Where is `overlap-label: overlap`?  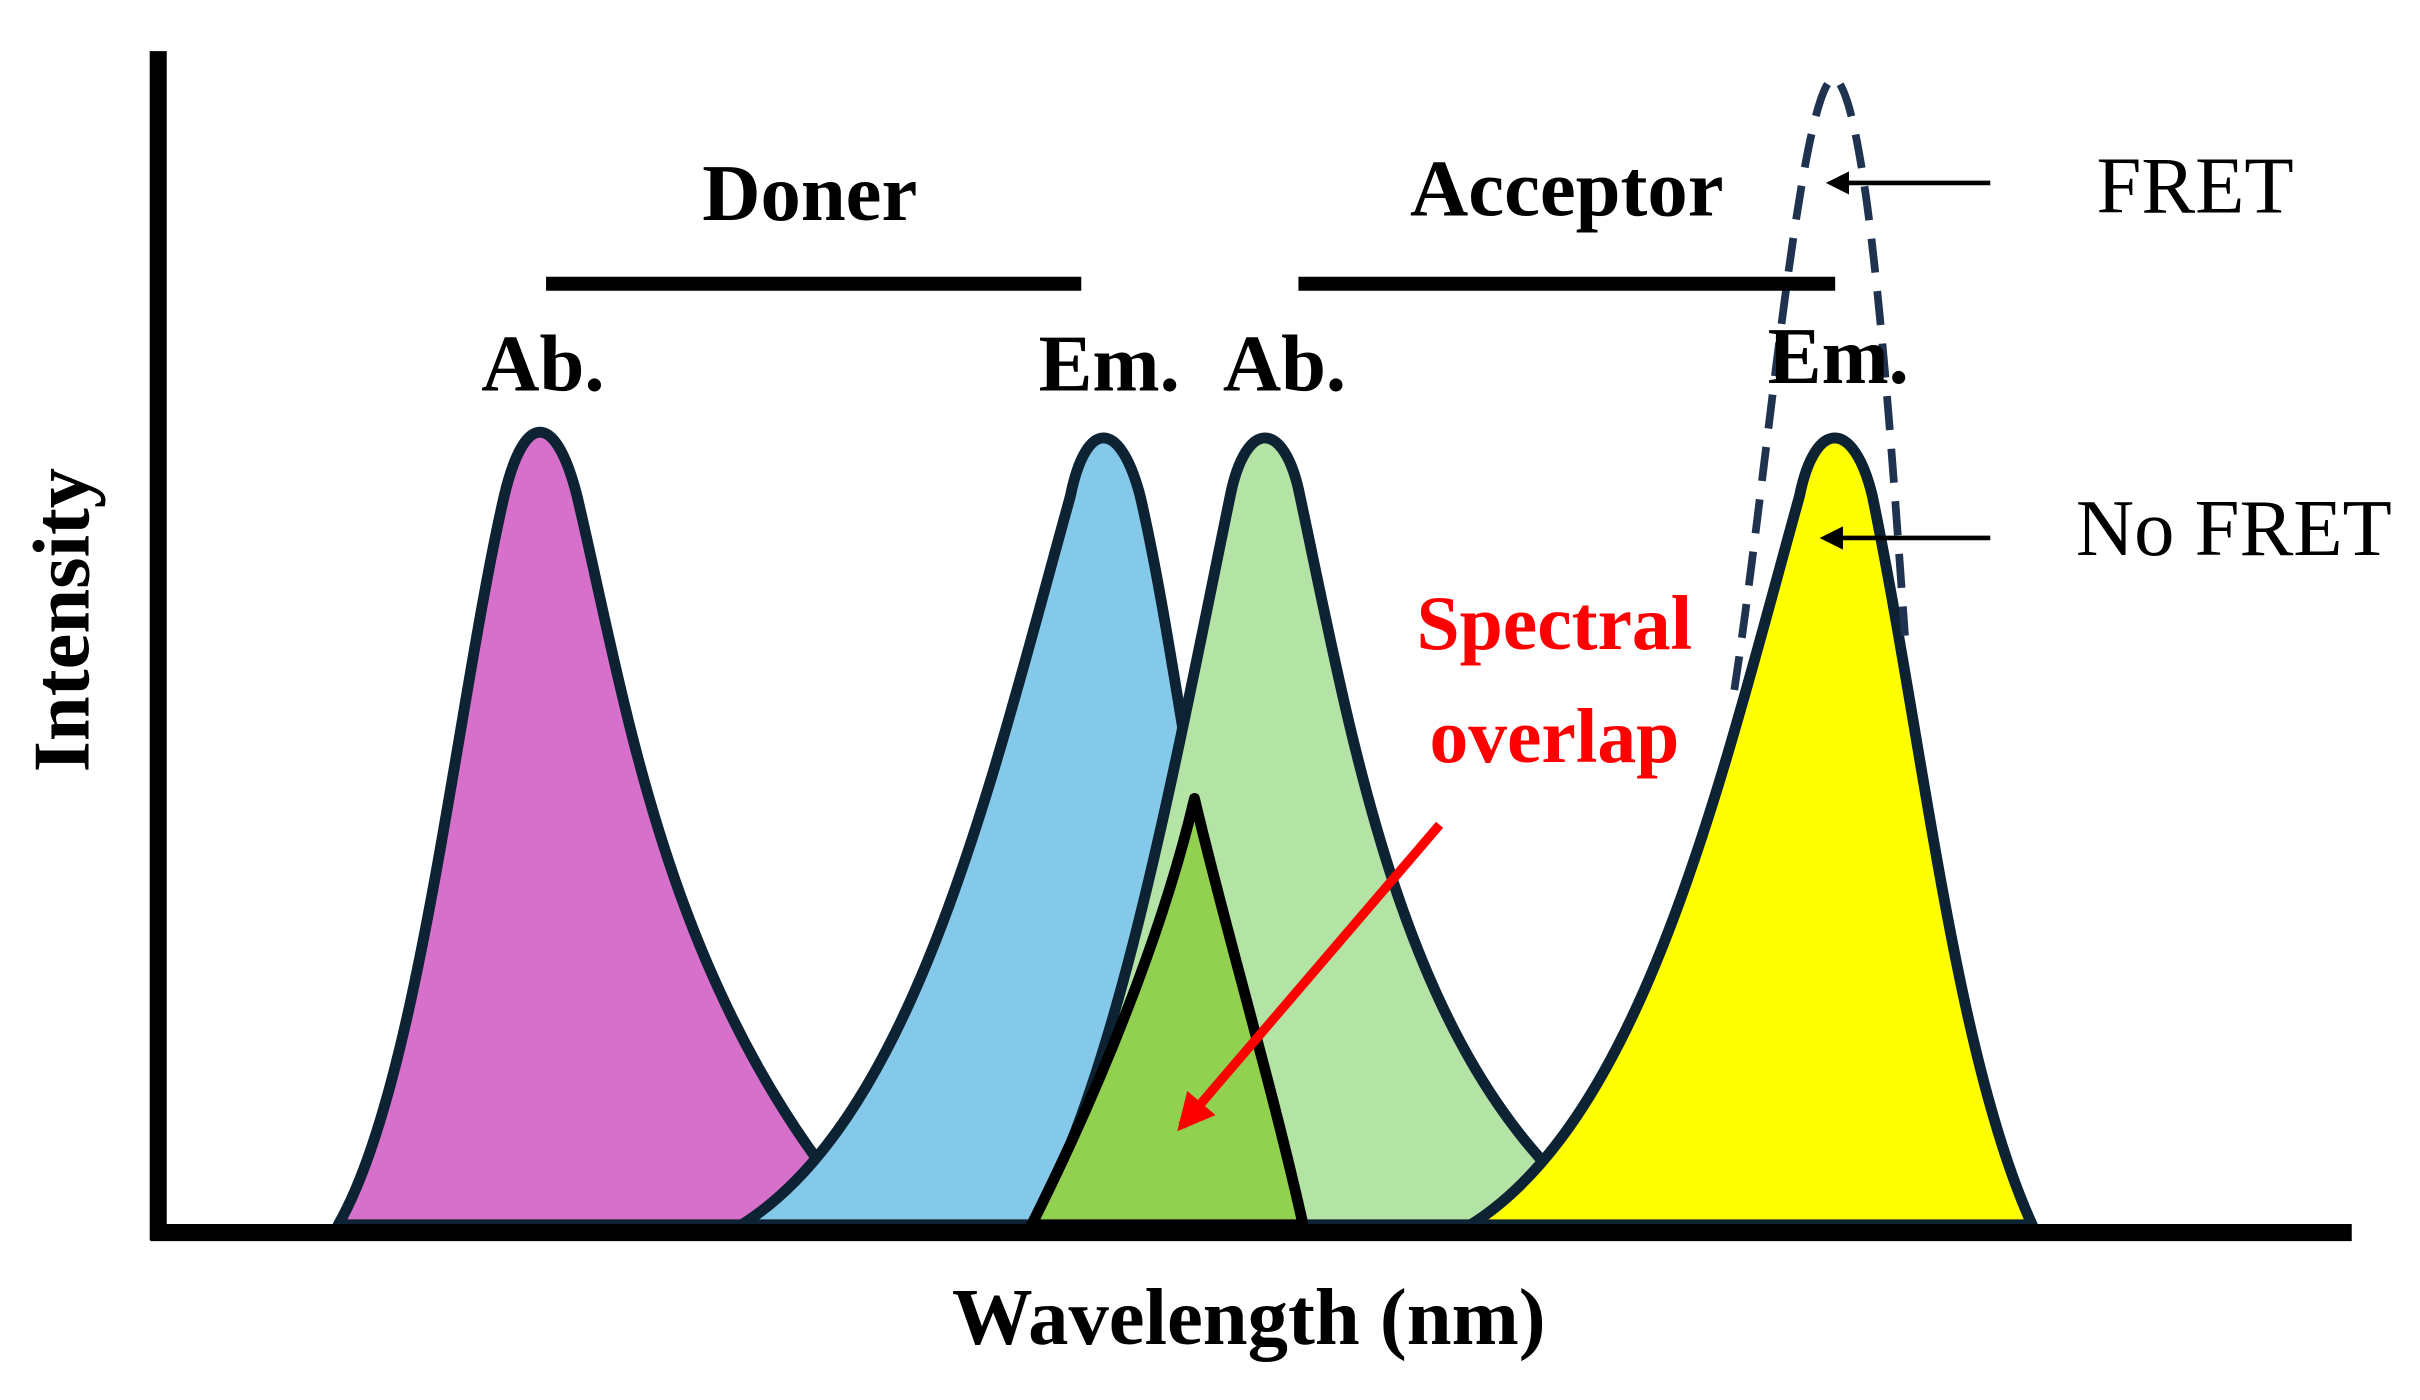 overlap-label: overlap is located at coordinates (1554, 736).